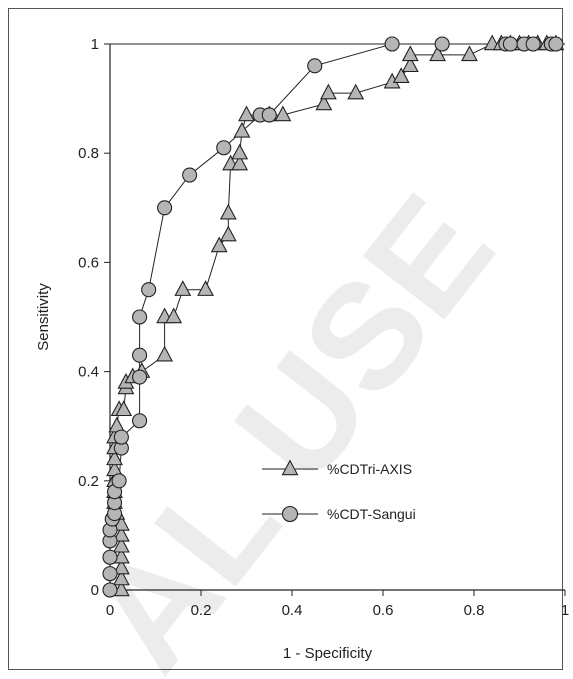 The image size is (573, 679). Describe the element at coordinates (201, 610) in the screenshot. I see `x-tick-label-1: 0.2` at that location.